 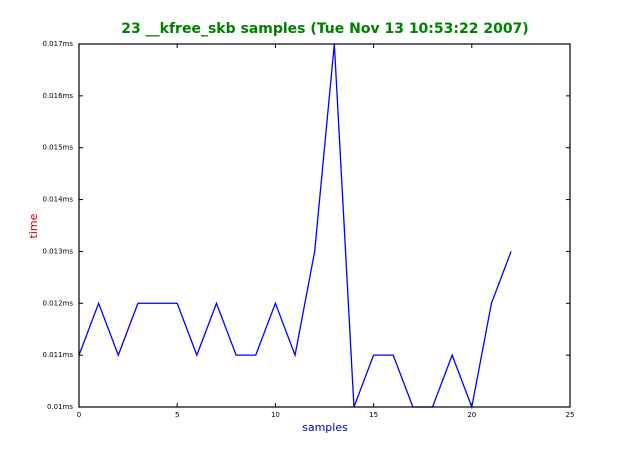 What do you see at coordinates (79, 415) in the screenshot?
I see `x-tick-label: 0` at bounding box center [79, 415].